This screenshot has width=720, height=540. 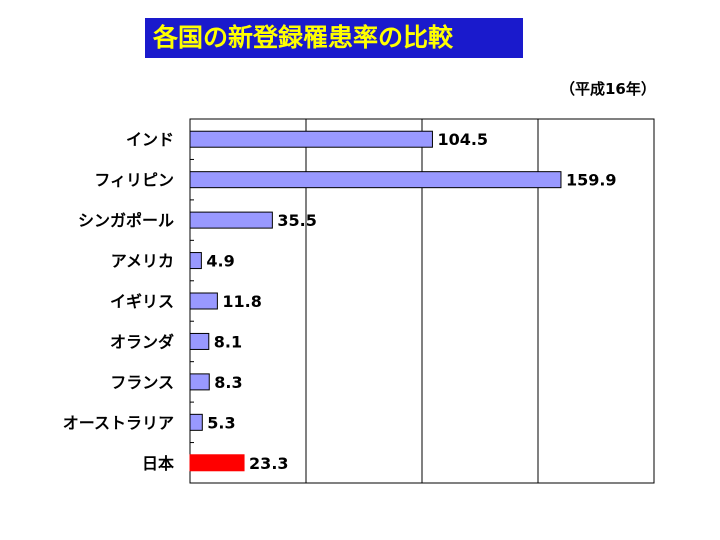 What do you see at coordinates (126, 220) in the screenshot?
I see `category-label: シンガポール` at bounding box center [126, 220].